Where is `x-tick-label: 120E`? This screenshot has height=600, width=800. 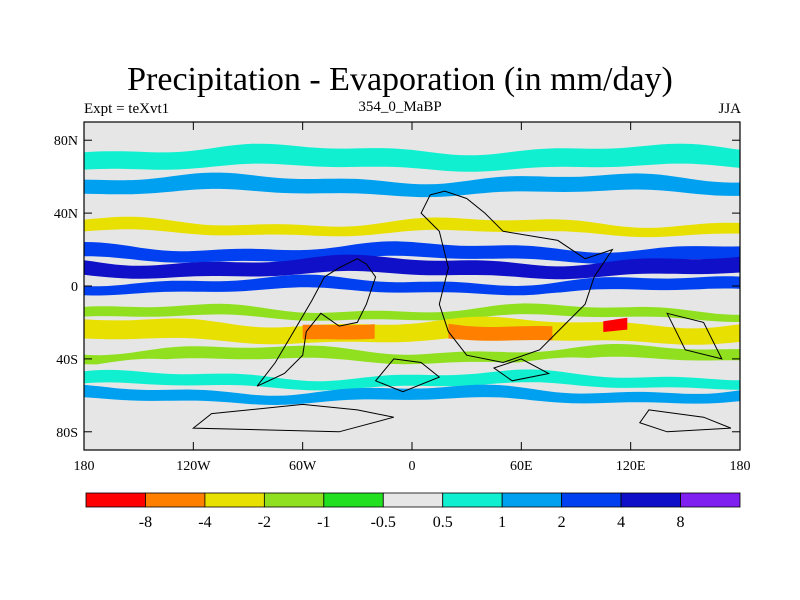 x-tick-label: 120E is located at coordinates (631, 466).